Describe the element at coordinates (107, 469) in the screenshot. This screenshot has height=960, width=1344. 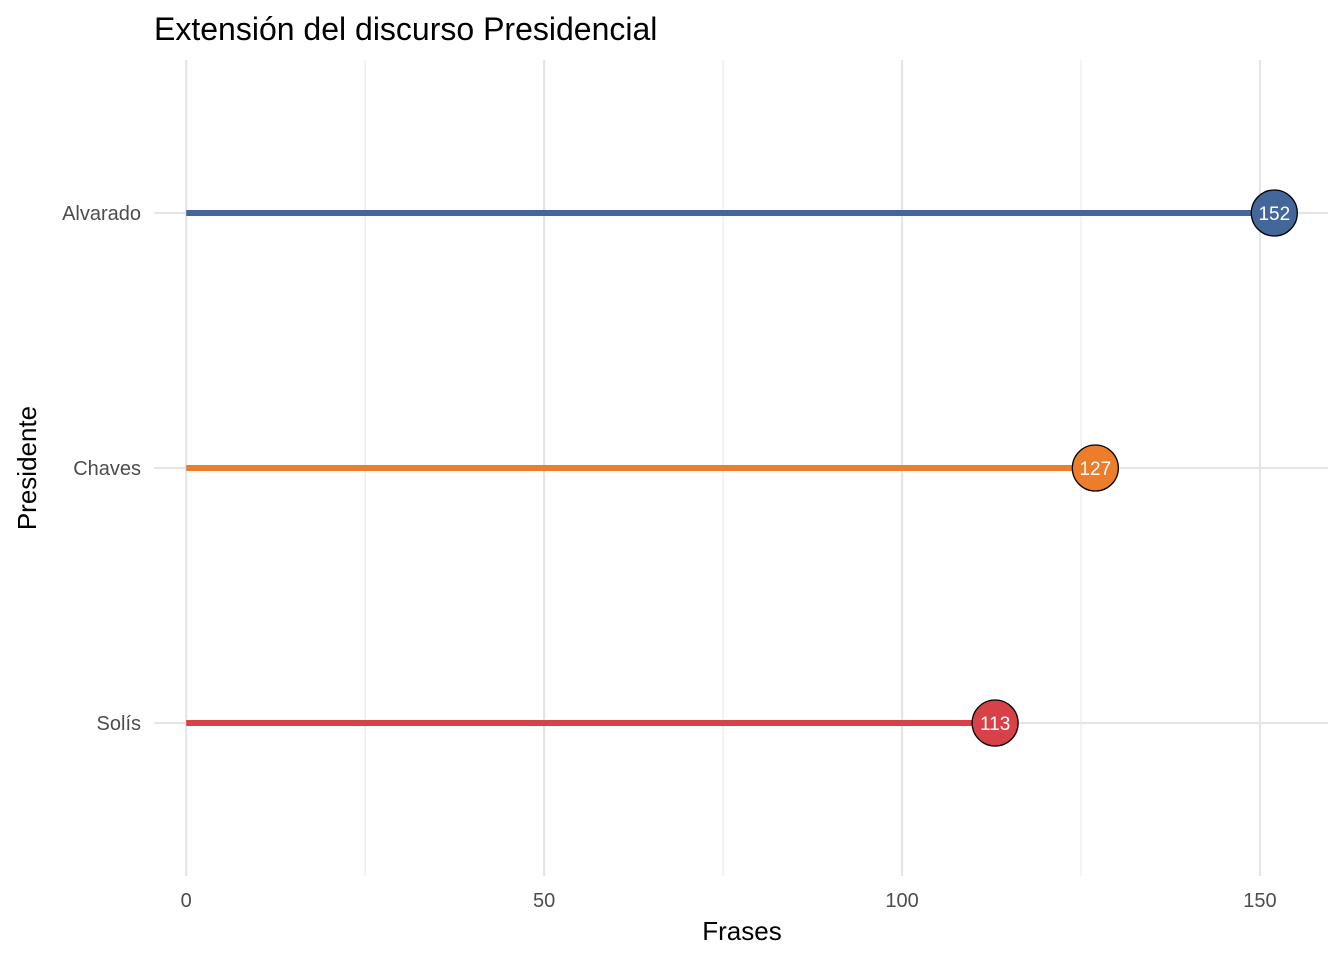
I see `y-tick-label: Chaves` at that location.